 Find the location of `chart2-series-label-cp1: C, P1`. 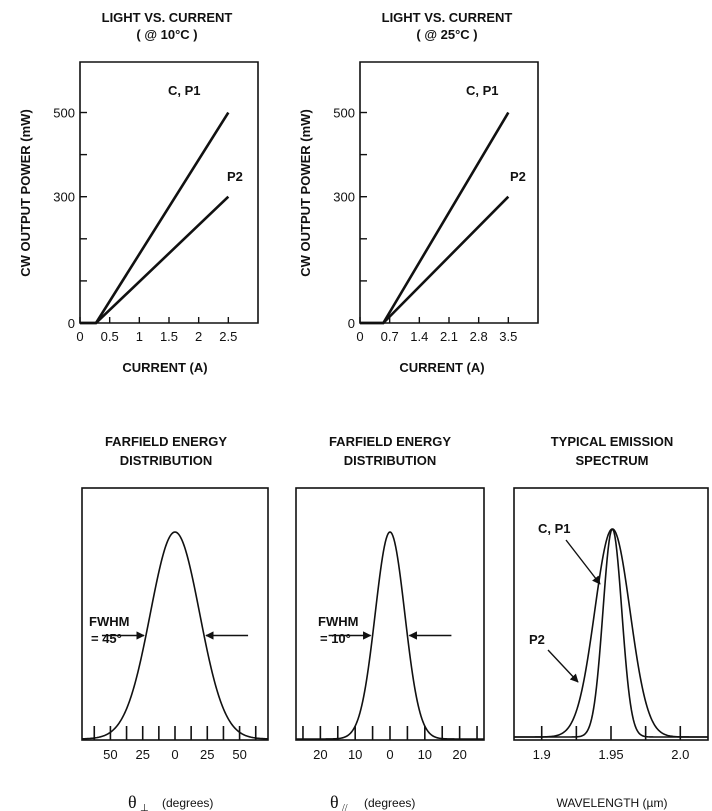

chart2-series-label-cp1: C, P1 is located at coordinates (482, 90).